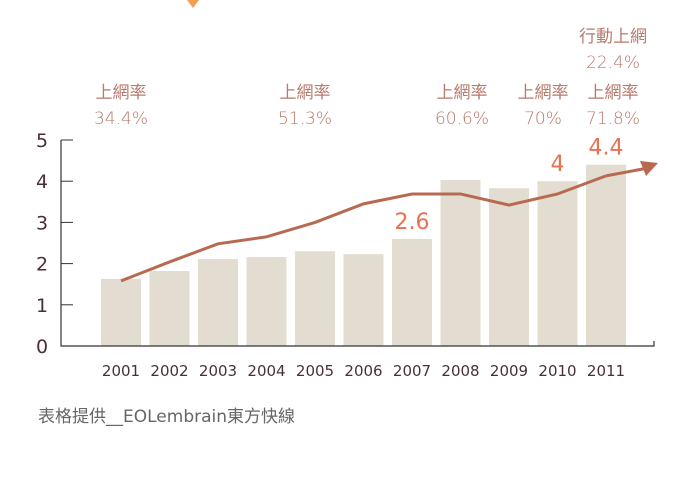  Describe the element at coordinates (266, 371) in the screenshot. I see `x-tick-label: 2004` at that location.